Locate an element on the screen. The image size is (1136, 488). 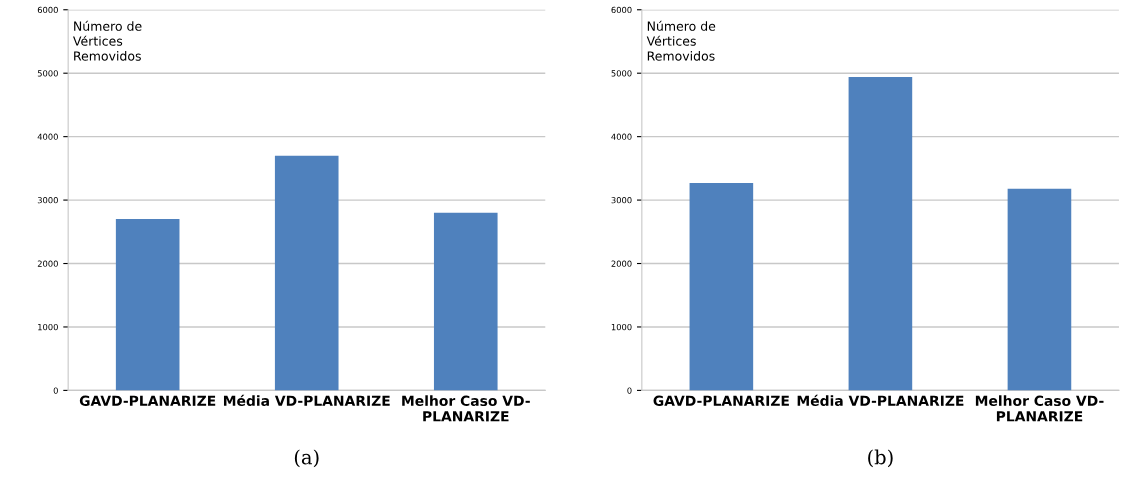
text: (a) is located at coordinates (306, 458).